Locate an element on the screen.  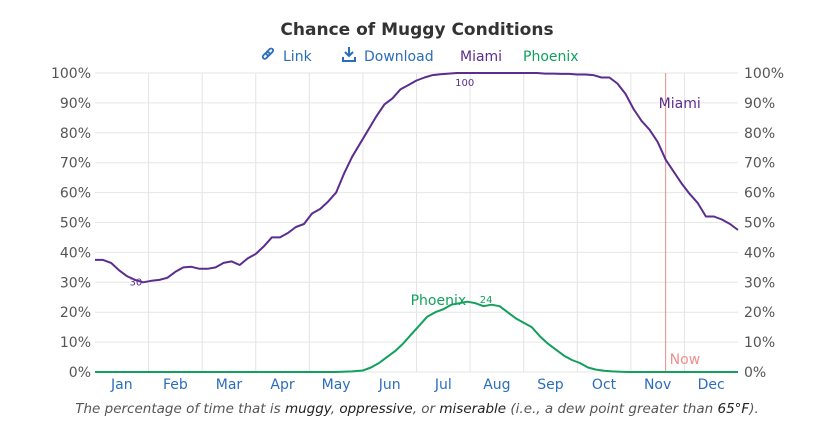
link-button: Link is located at coordinates (287, 56).